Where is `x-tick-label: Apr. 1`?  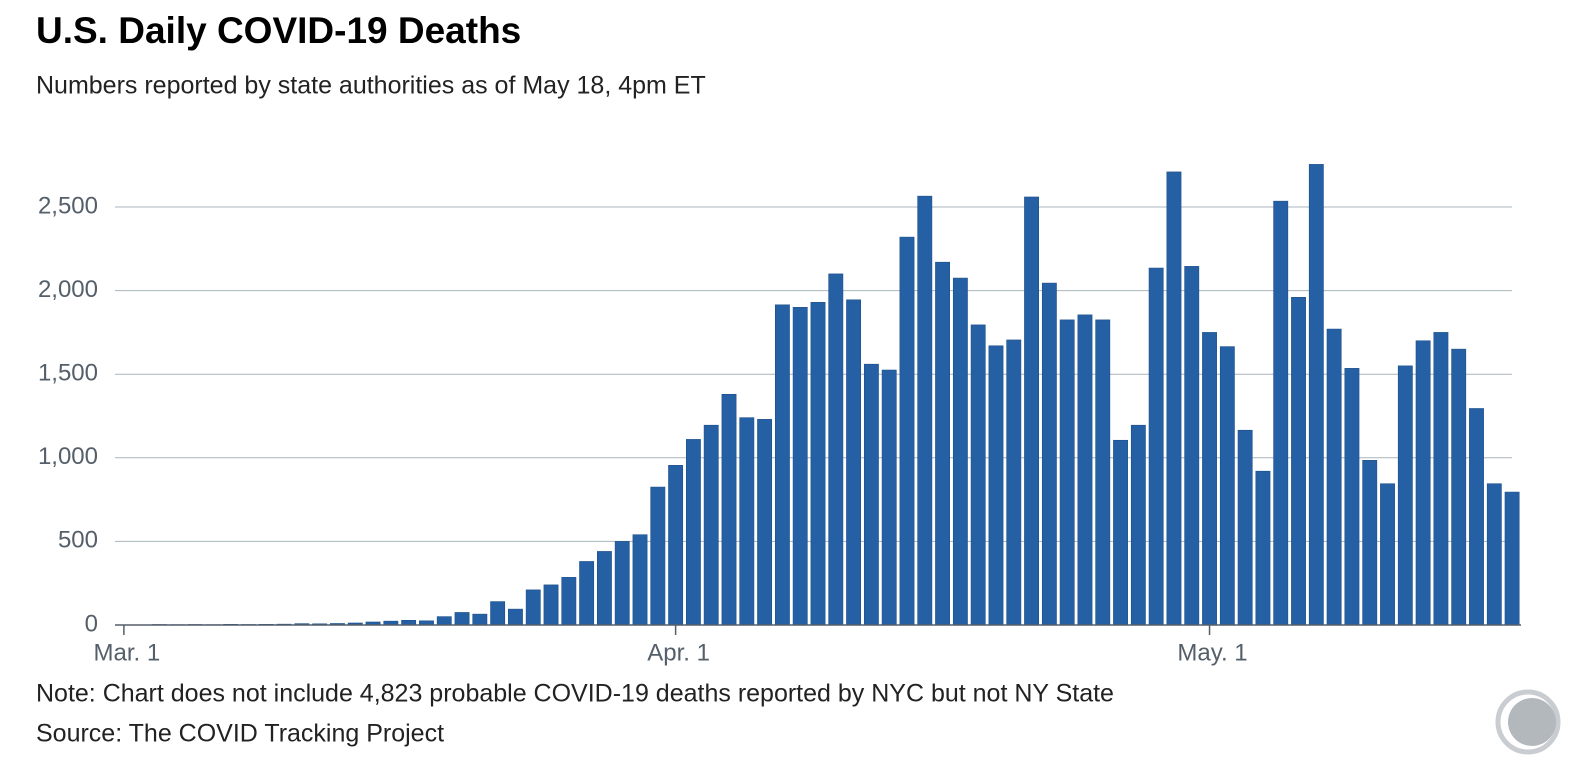 x-tick-label: Apr. 1 is located at coordinates (678, 652).